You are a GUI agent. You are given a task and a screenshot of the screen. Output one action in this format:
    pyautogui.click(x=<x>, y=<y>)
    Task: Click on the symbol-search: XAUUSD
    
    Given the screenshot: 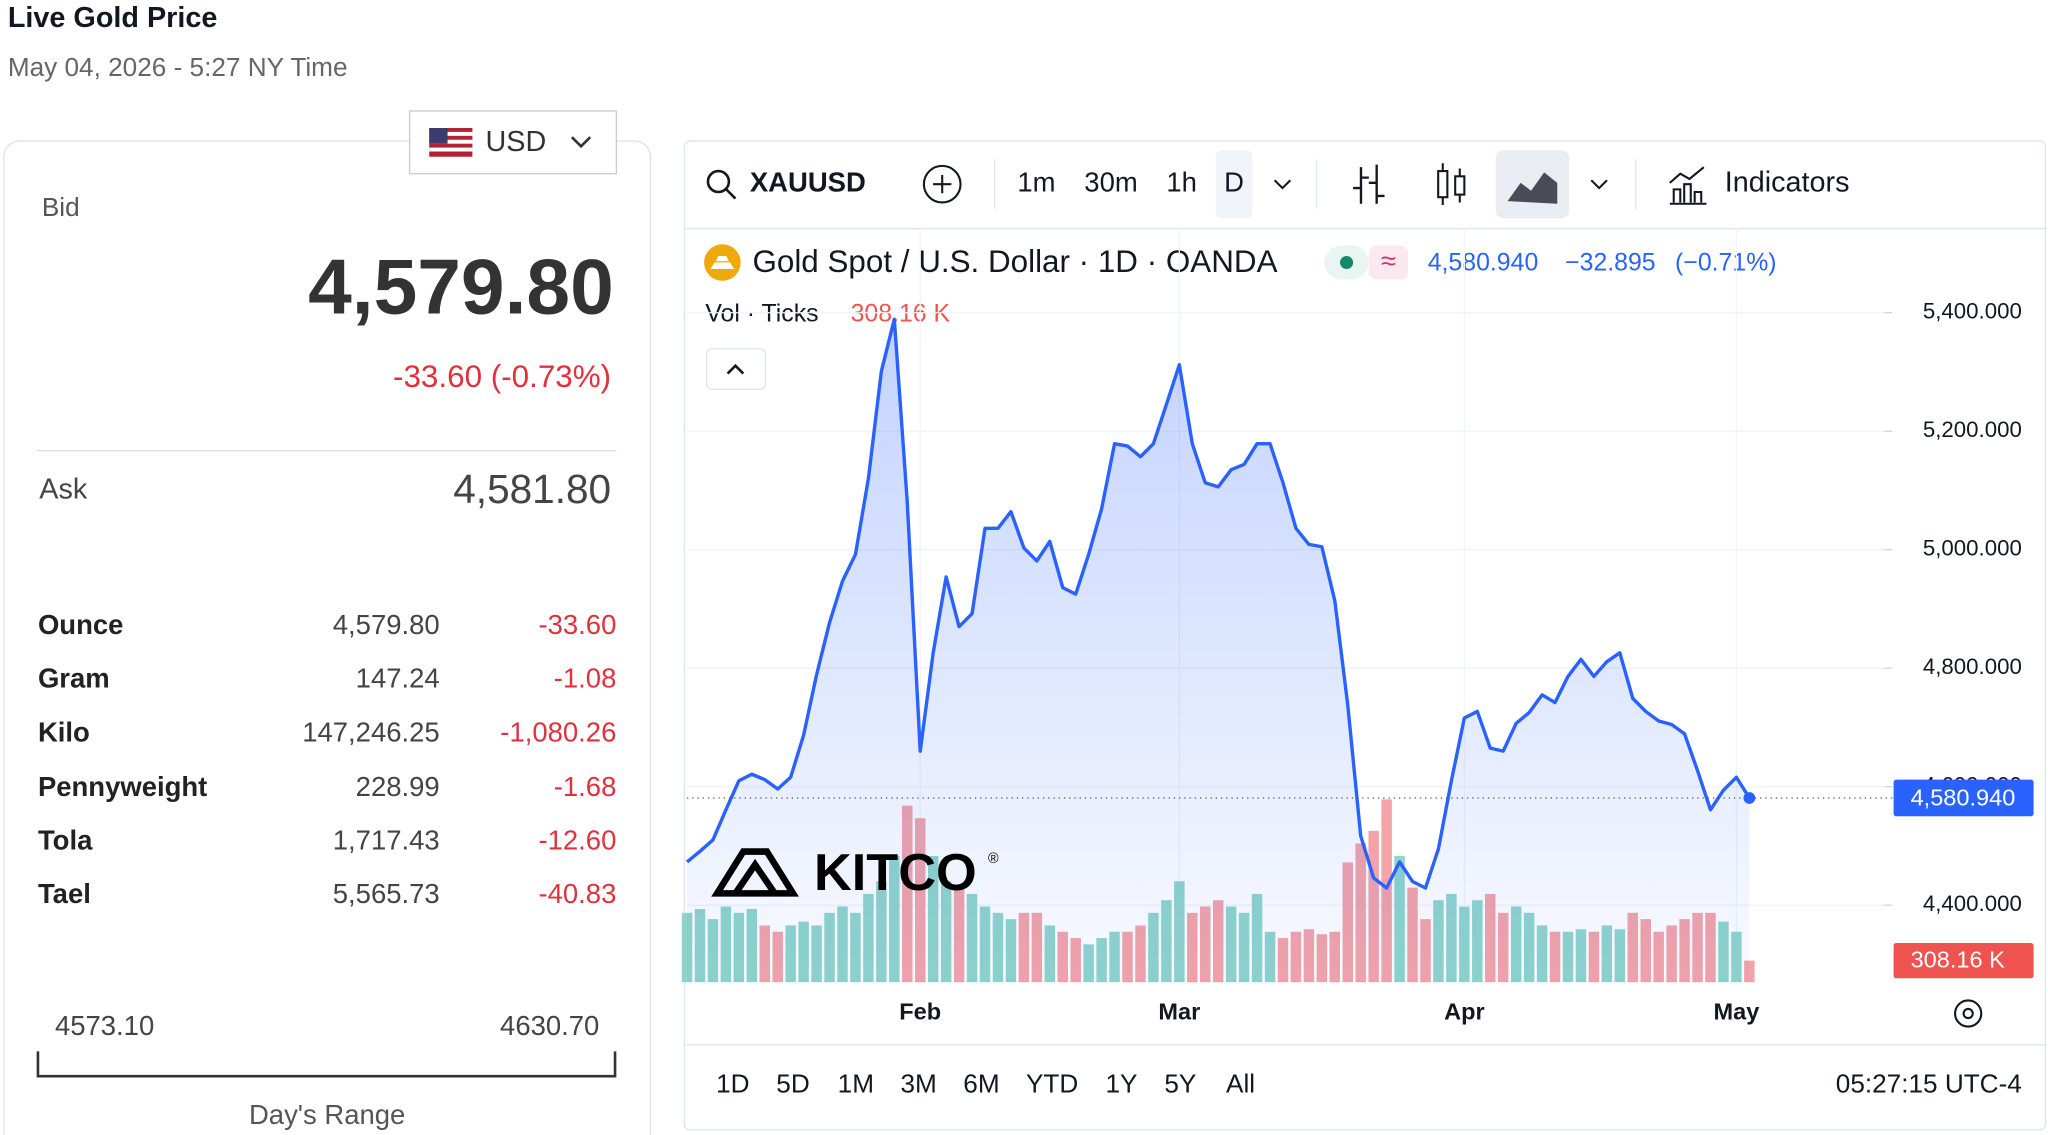 What is the action you would take?
    pyautogui.click(x=786, y=183)
    